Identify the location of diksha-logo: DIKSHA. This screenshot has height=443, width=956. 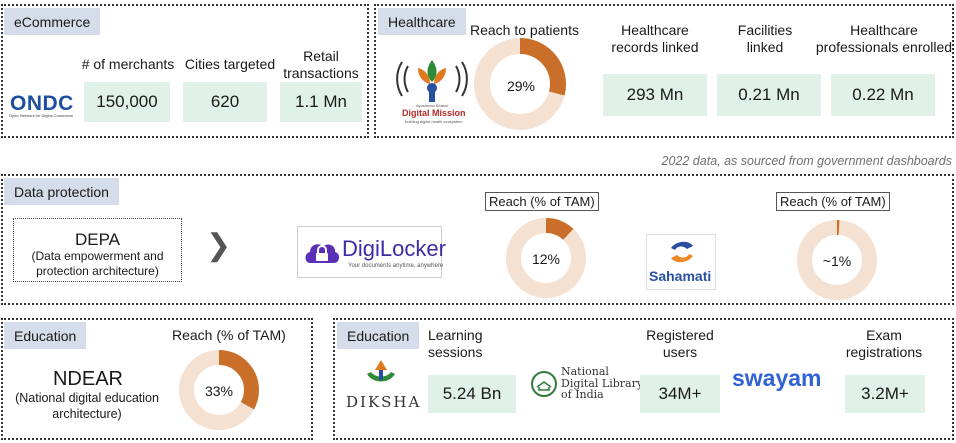
(383, 386).